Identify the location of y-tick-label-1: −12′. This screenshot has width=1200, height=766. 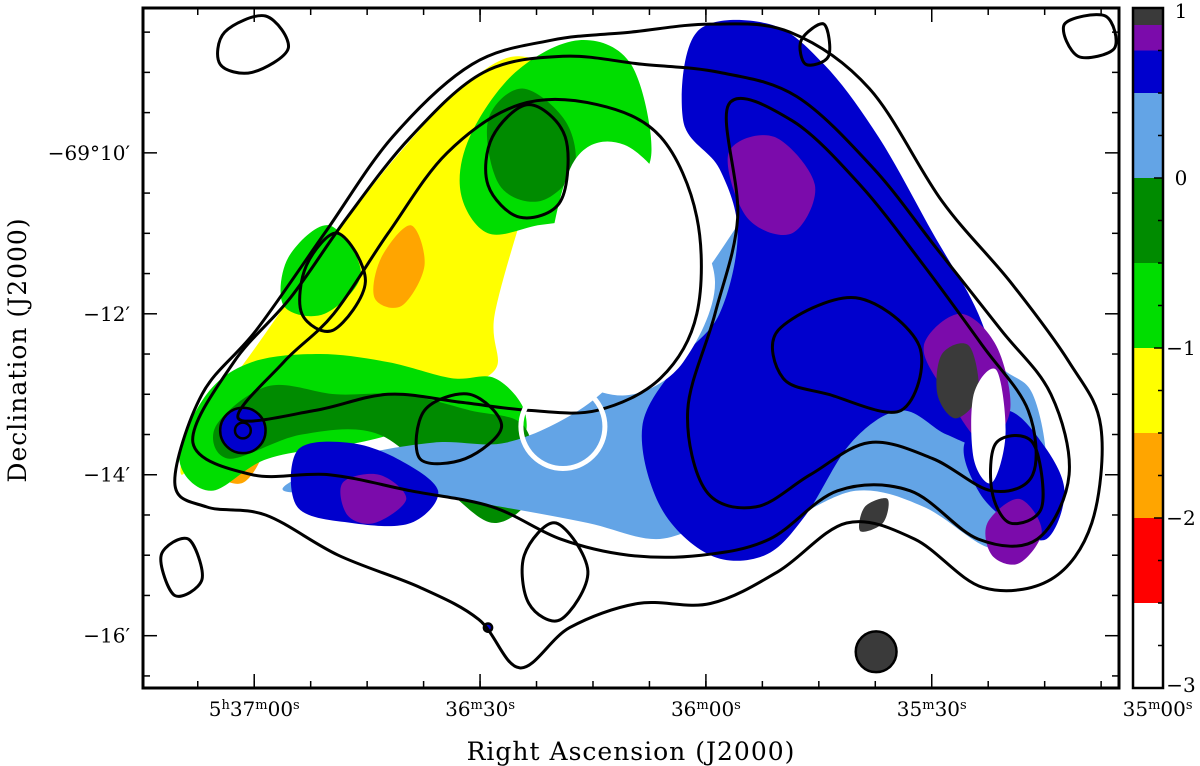
(106, 314).